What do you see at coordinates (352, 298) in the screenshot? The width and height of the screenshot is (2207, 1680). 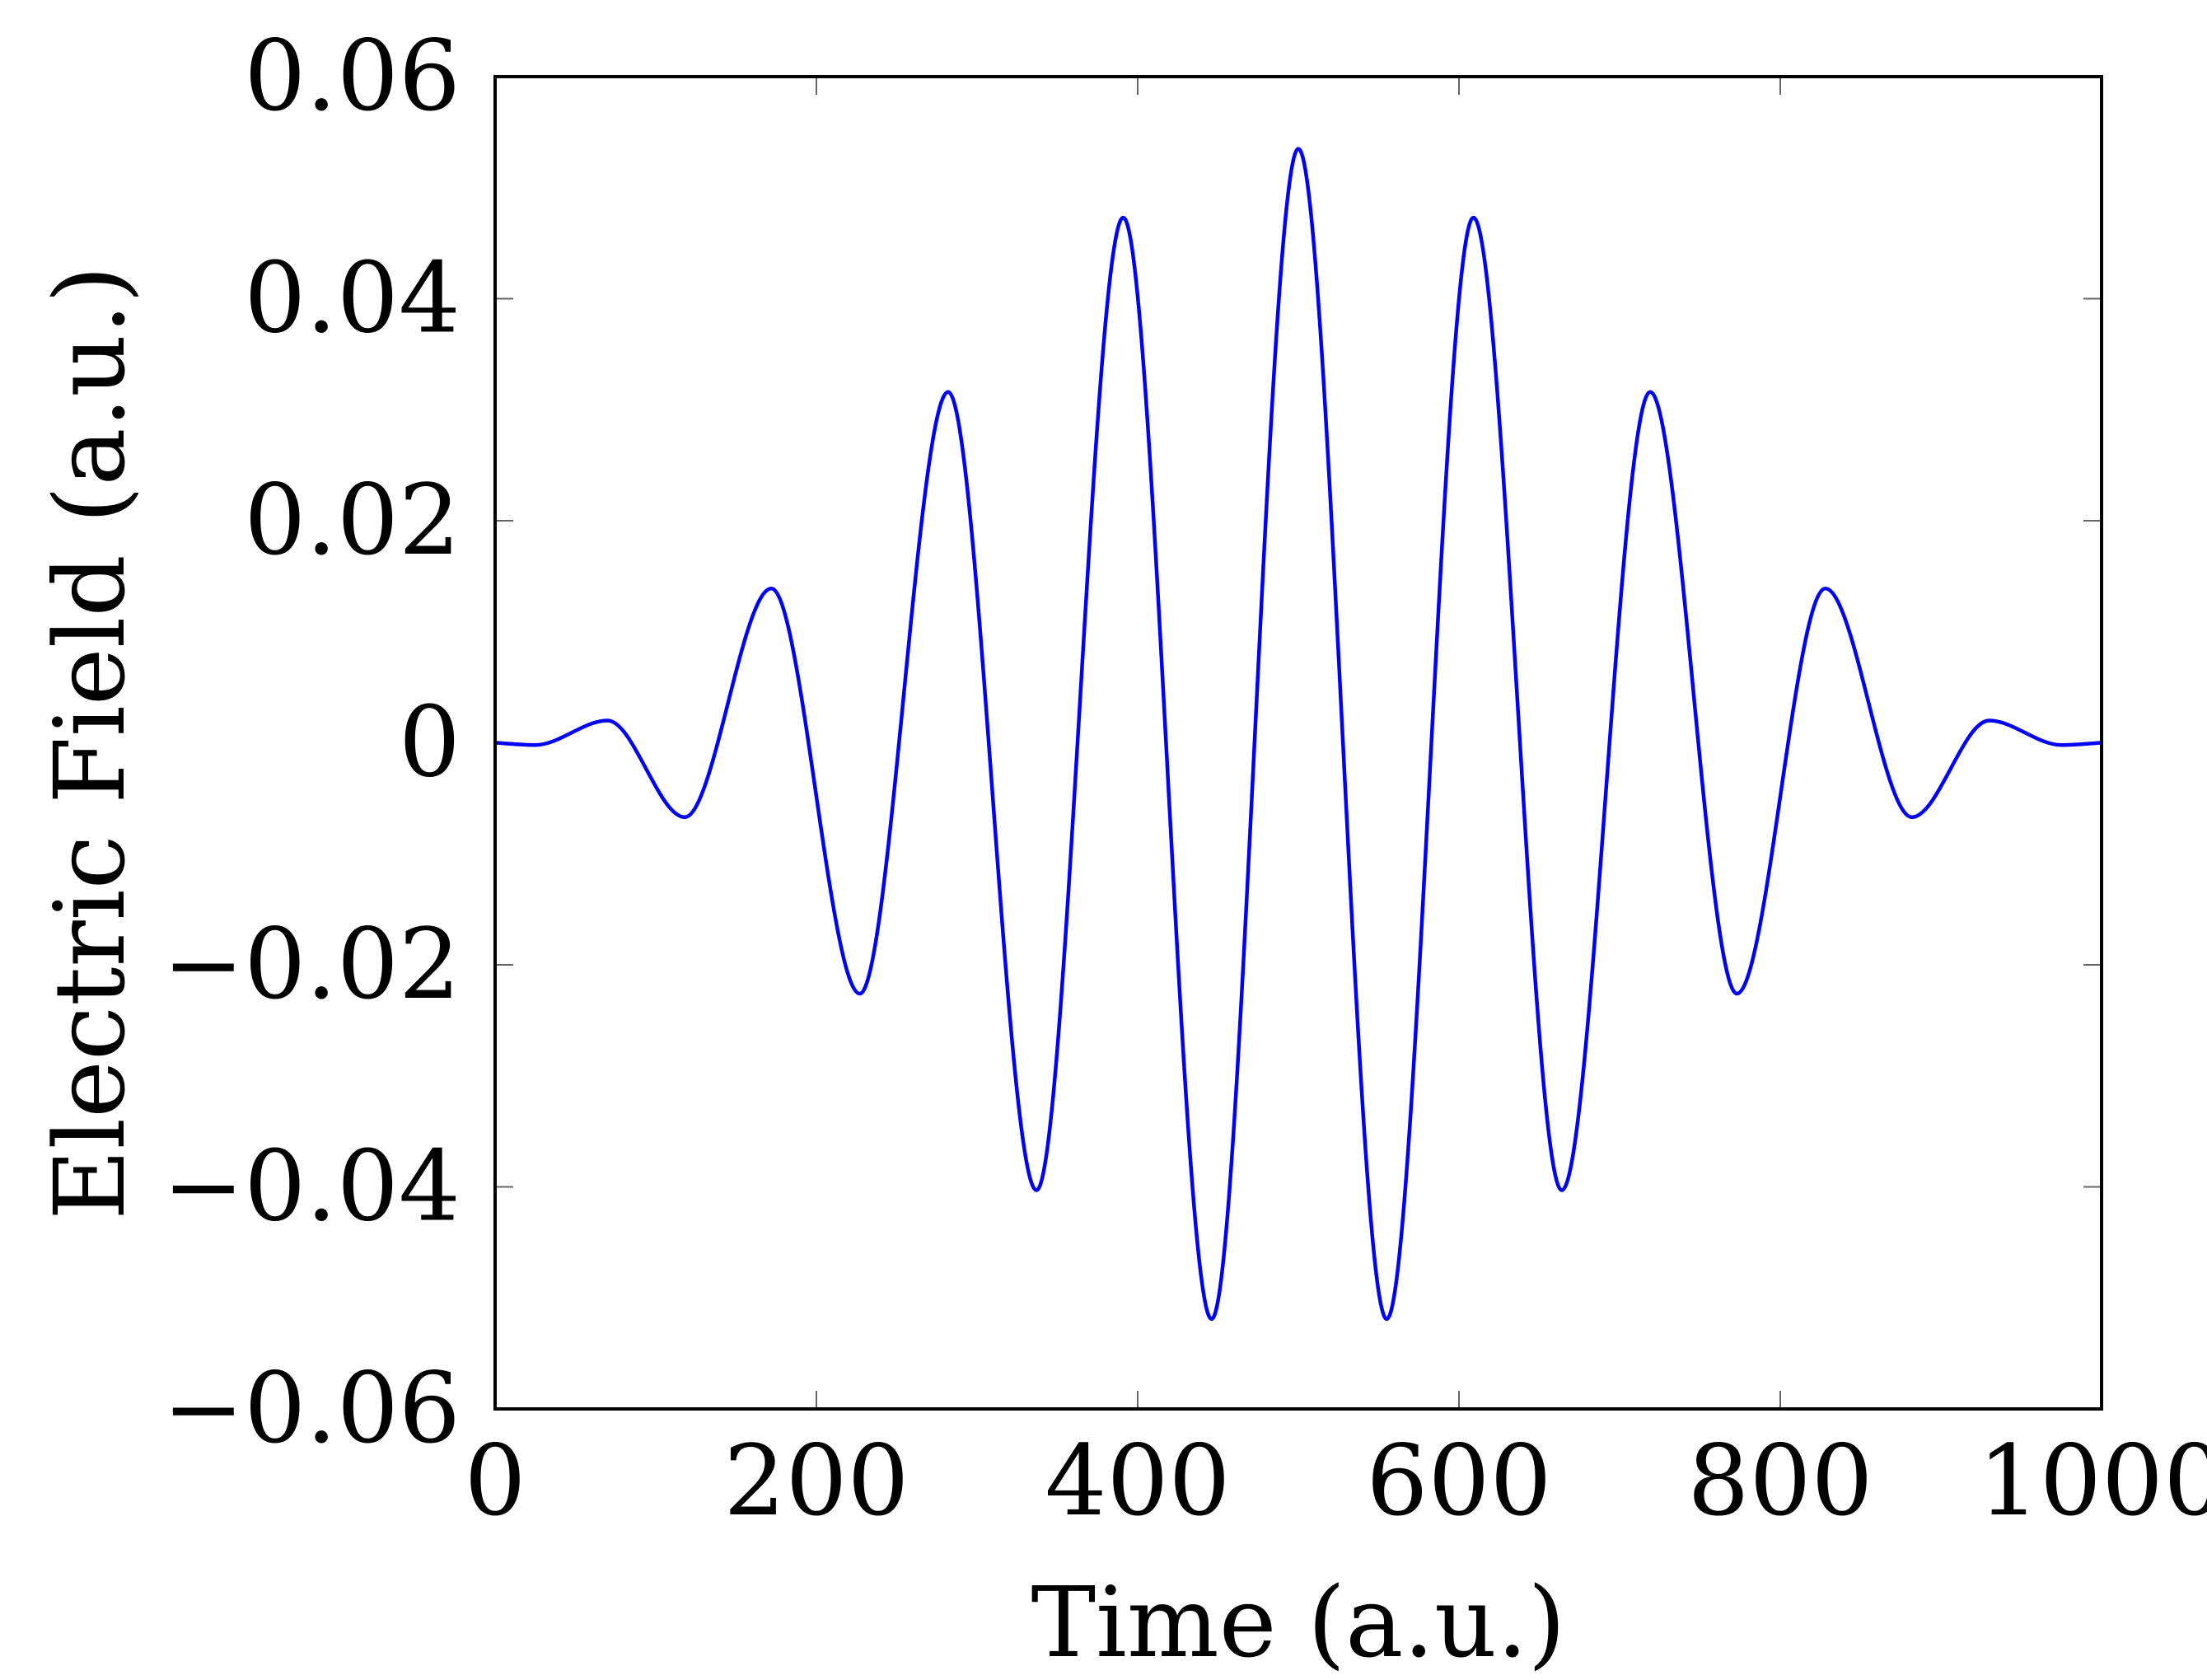 I see `y-tick-label: 0.04` at bounding box center [352, 298].